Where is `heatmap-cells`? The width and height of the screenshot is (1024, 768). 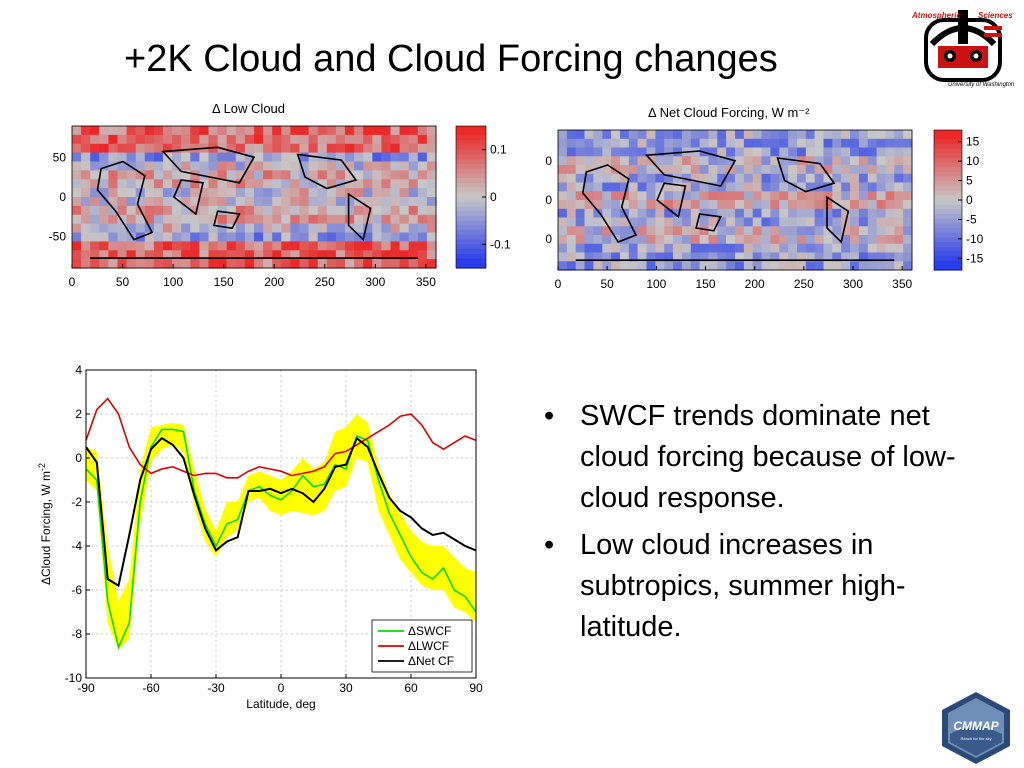 heatmap-cells is located at coordinates (735, 200).